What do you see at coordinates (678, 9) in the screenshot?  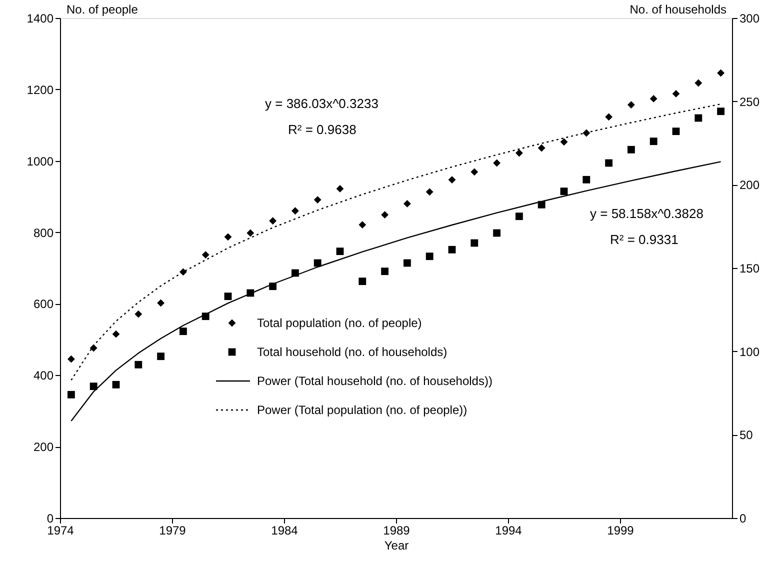 I see `y2-axis-title: No. of households` at bounding box center [678, 9].